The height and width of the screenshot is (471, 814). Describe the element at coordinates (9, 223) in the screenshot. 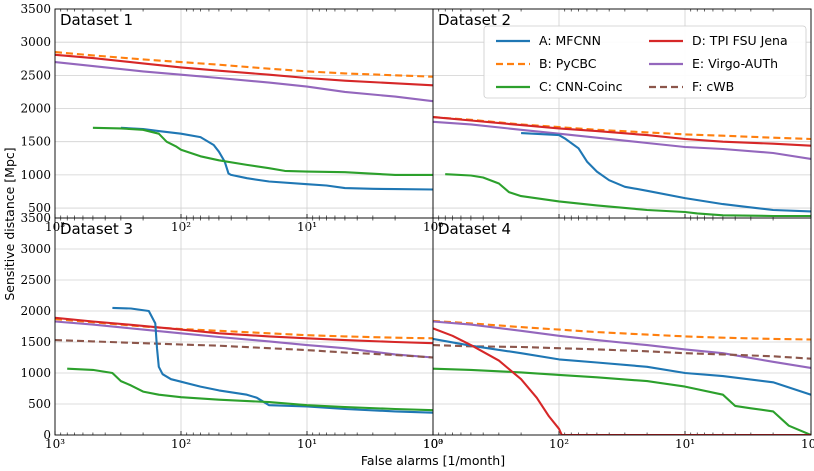

I see `y-axis-label: Sensitive distance [Mpc]` at that location.